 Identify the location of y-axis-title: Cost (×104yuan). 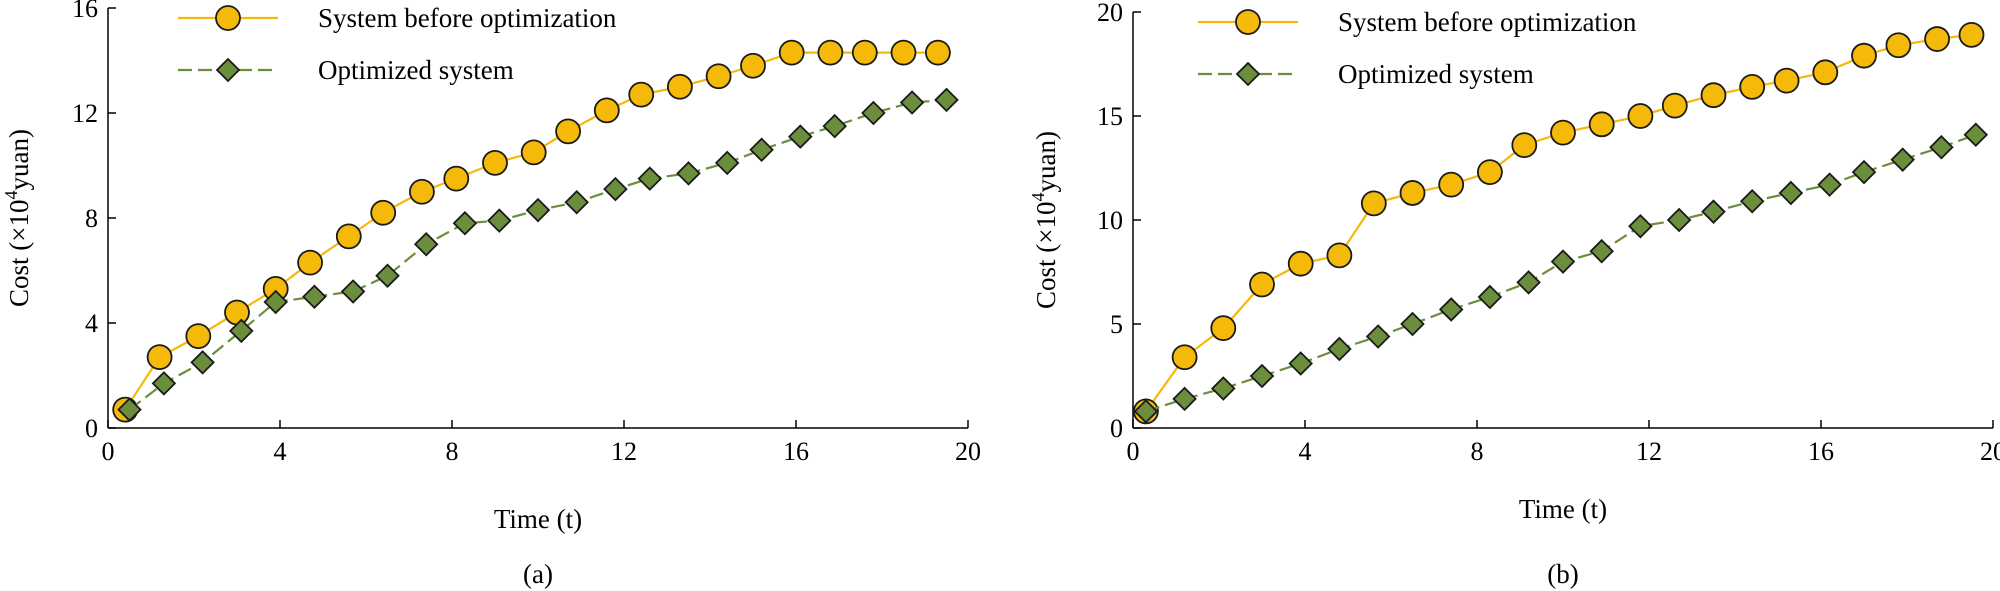
(1044, 220).